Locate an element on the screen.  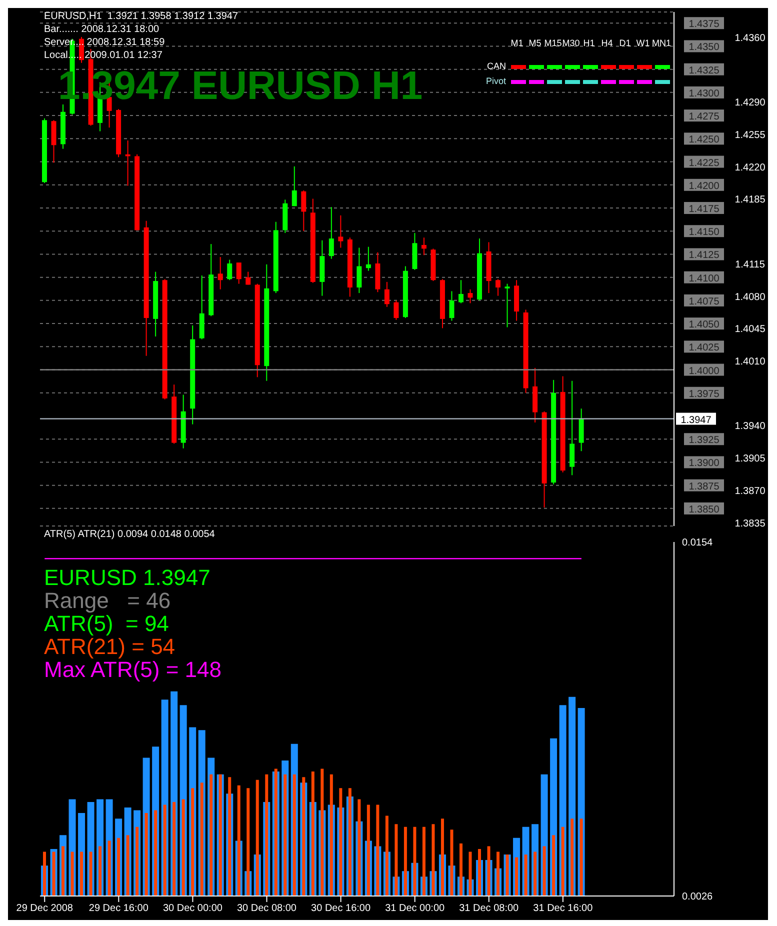
annotation: Bar....... 2008.12.31 18:00 is located at coordinates (102, 29).